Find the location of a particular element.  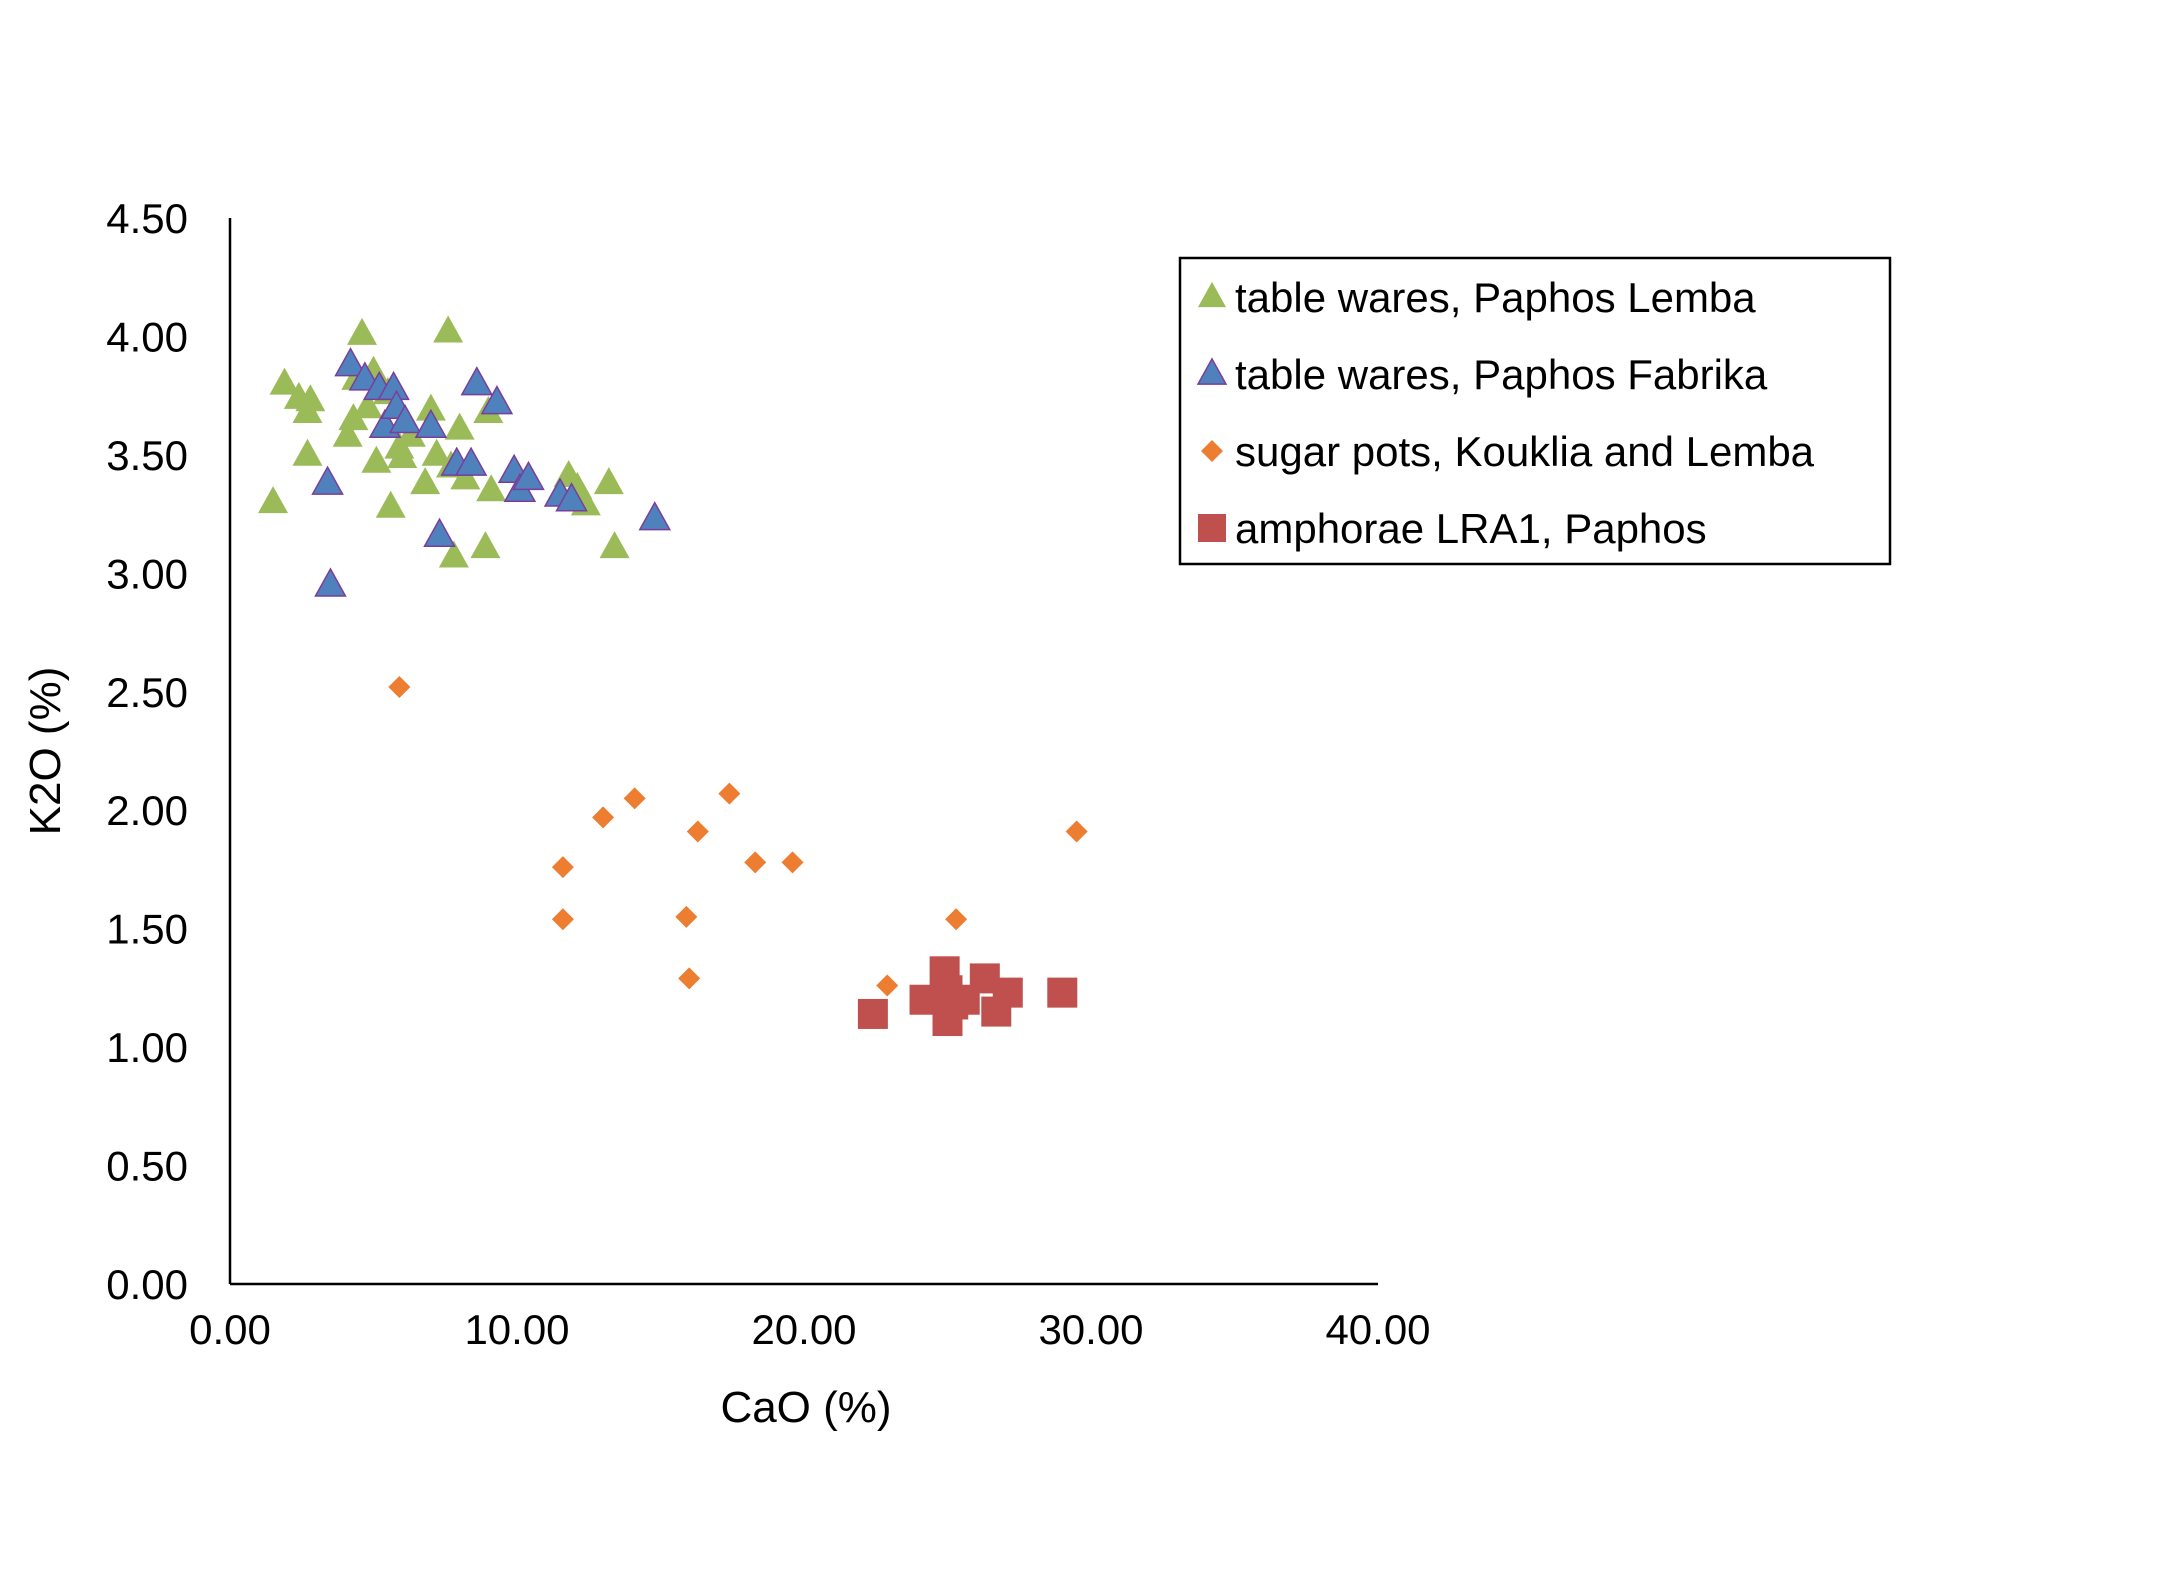

legend-label: sugar pots, Kouklia and Lemba is located at coordinates (1525, 451).